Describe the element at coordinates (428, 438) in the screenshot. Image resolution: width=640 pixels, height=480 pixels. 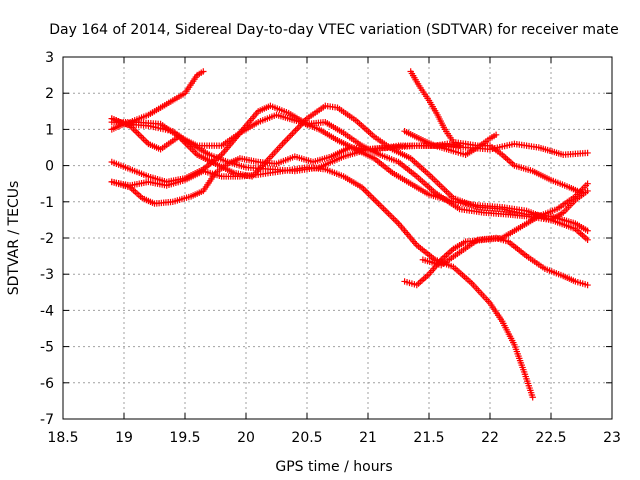
I see `x-tick-label: 21.5` at that location.